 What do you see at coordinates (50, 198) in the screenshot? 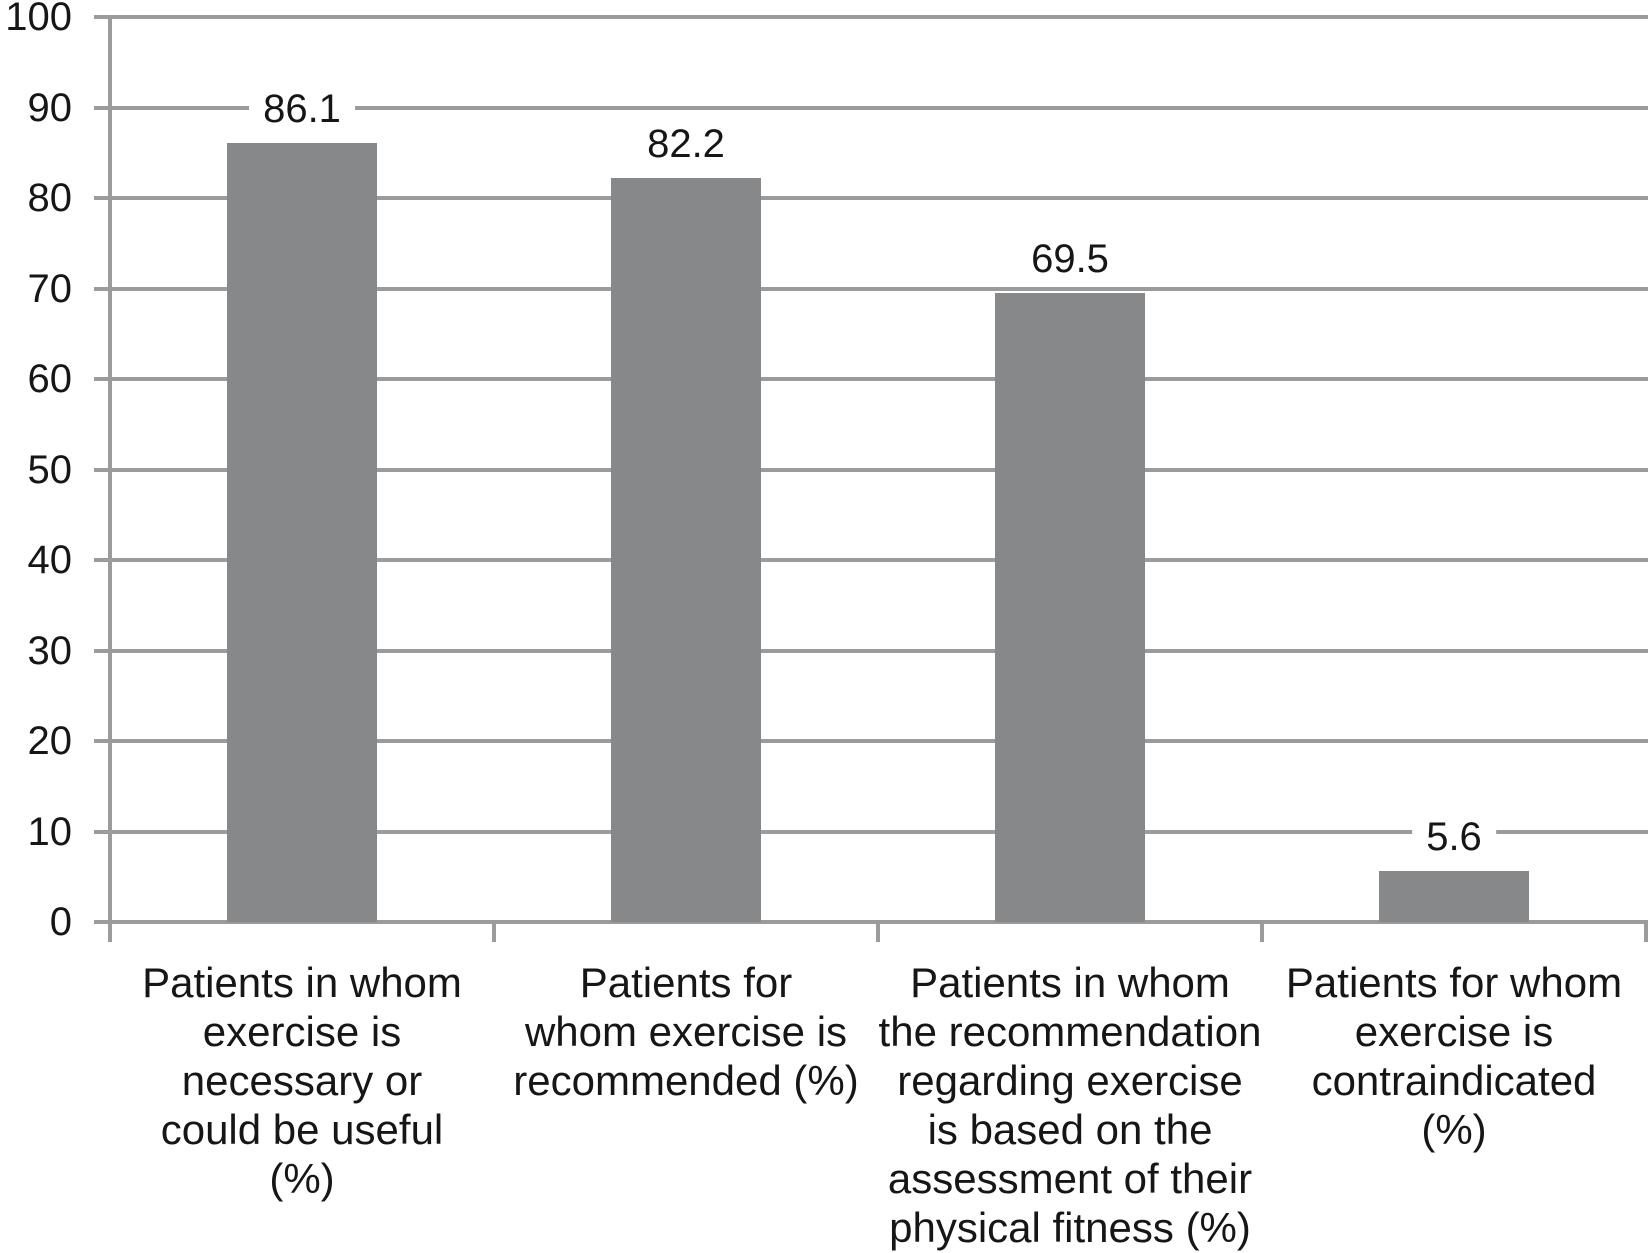
I see `y-axis-tick-label: 80` at bounding box center [50, 198].